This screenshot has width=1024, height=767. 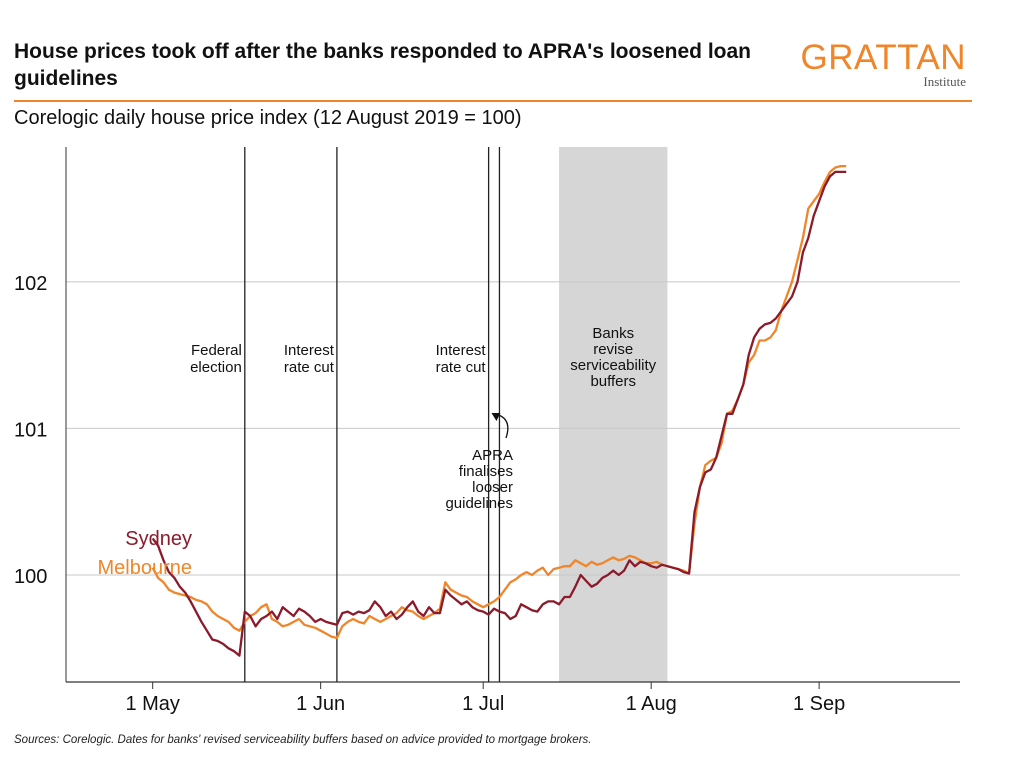 I want to click on annotation-label: guidelines, so click(x=479, y=503).